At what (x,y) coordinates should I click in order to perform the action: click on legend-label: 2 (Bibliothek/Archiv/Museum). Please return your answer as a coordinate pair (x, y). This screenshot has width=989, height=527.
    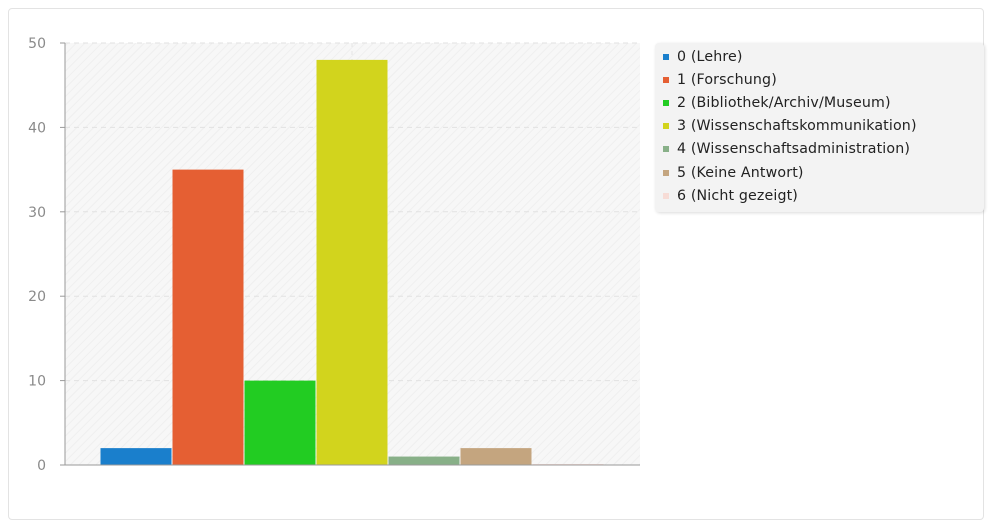
    Looking at the image, I should click on (784, 102).